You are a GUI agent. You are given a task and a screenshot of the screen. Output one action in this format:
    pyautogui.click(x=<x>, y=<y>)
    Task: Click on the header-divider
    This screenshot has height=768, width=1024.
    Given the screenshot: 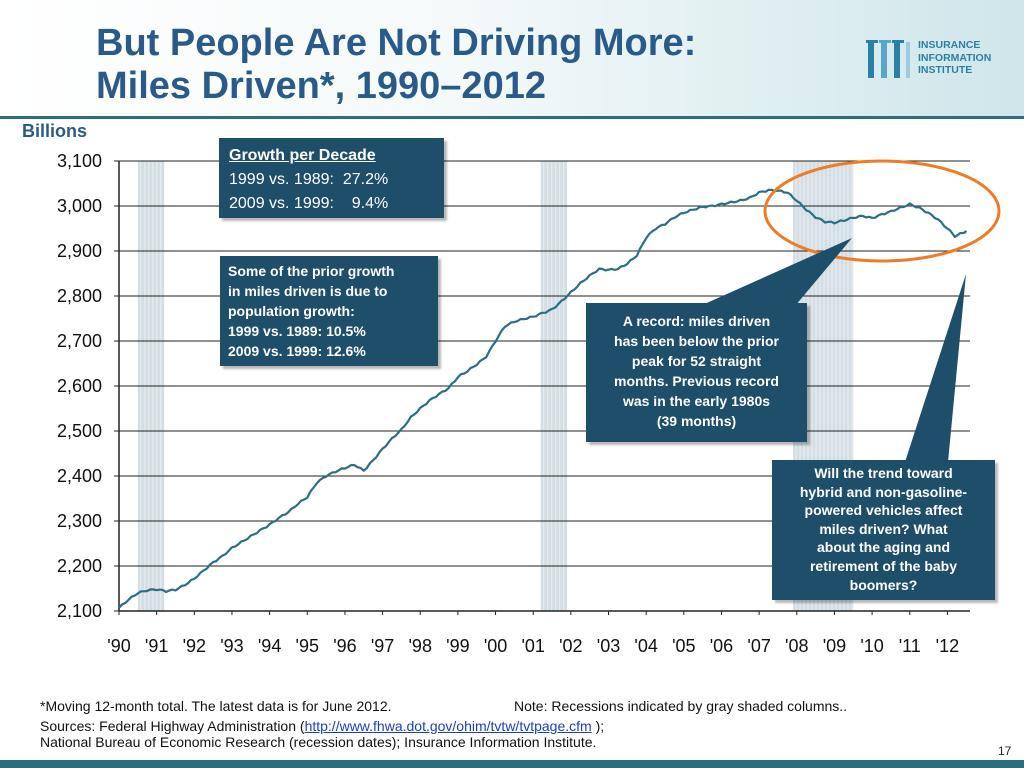 What is the action you would take?
    pyautogui.click(x=512, y=117)
    